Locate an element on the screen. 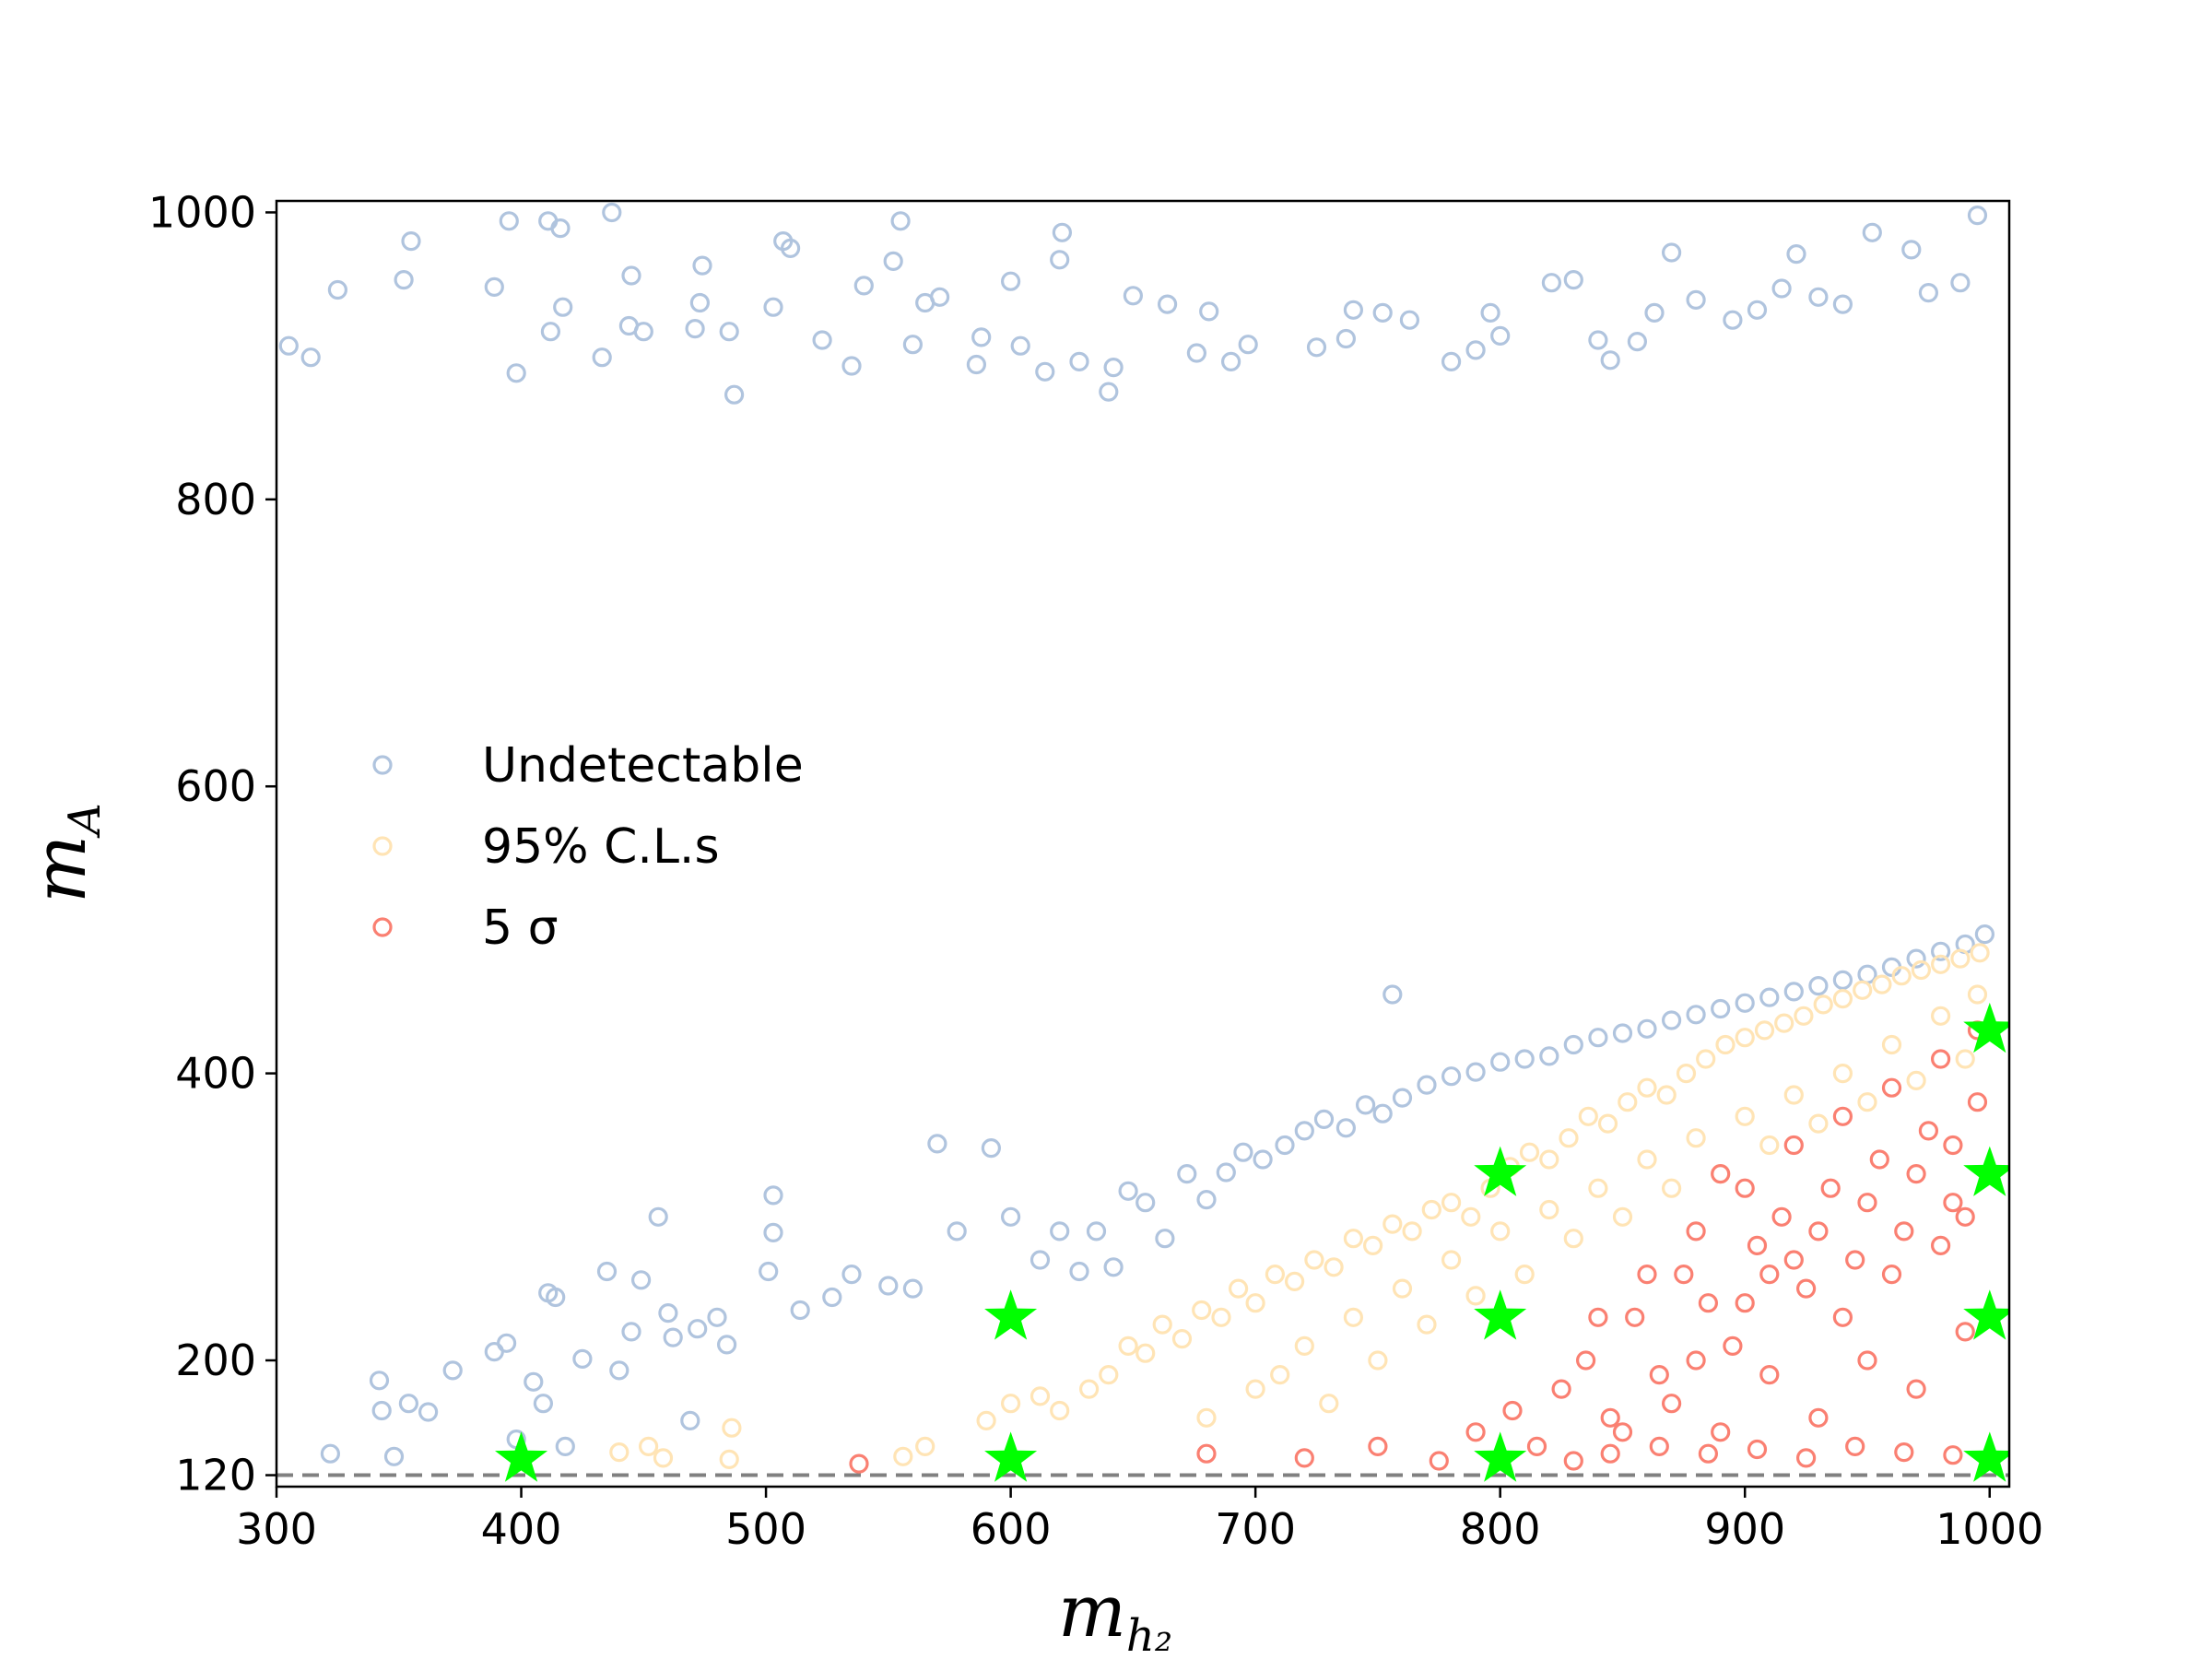 The width and height of the screenshot is (2212, 1659). benchmark-star-point is located at coordinates (1986, 1027).